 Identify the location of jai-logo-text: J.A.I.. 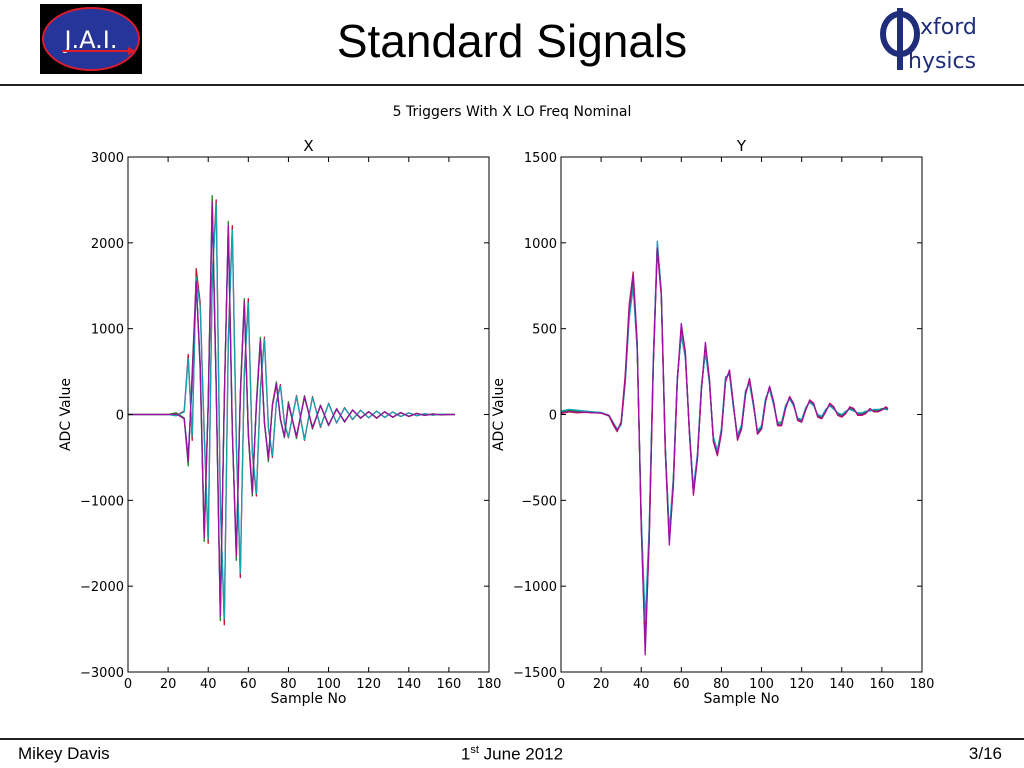
(89, 40).